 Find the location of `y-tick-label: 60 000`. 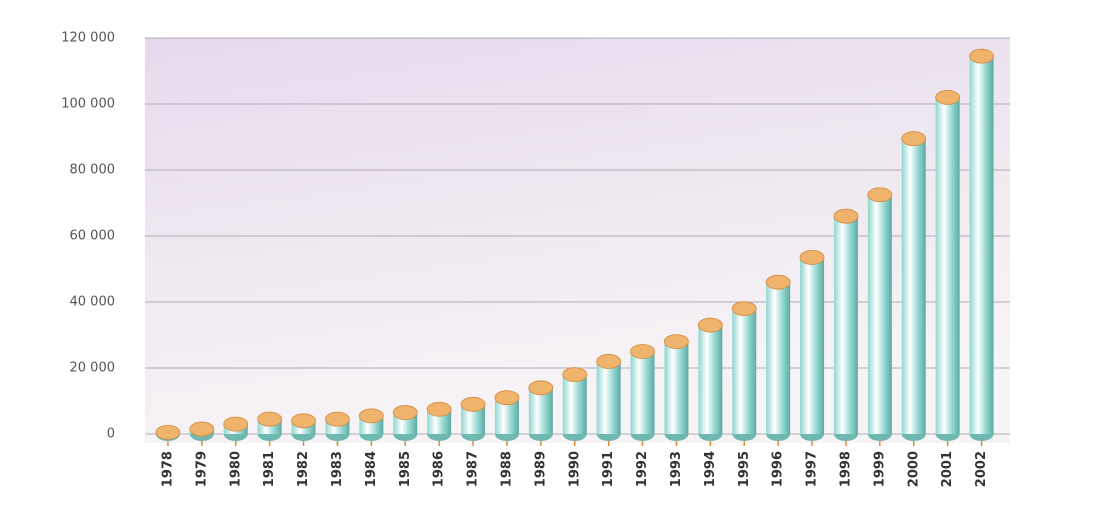

y-tick-label: 60 000 is located at coordinates (93, 236).